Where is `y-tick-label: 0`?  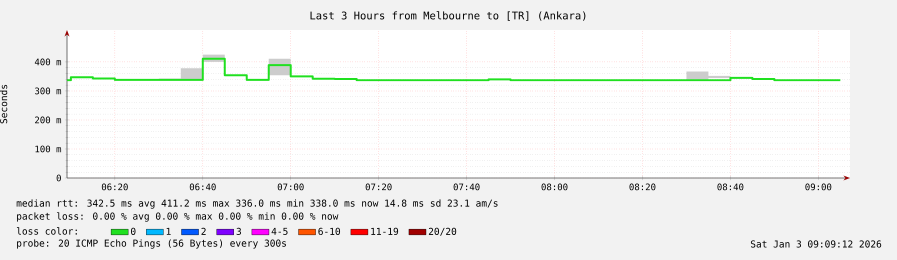
y-tick-label: 0 is located at coordinates (58, 178).